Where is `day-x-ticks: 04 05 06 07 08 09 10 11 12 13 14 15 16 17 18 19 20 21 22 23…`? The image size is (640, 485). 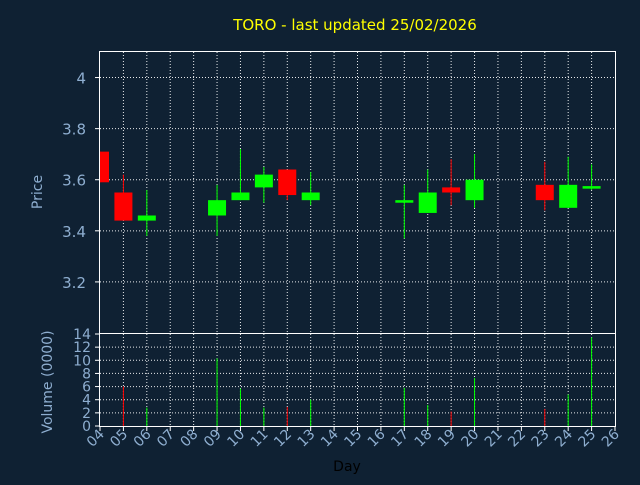 day-x-ticks: 04 05 06 07 08 09 10 11 12 13 14 15 16 17 18 19 20 21 22 23… is located at coordinates (353, 438).